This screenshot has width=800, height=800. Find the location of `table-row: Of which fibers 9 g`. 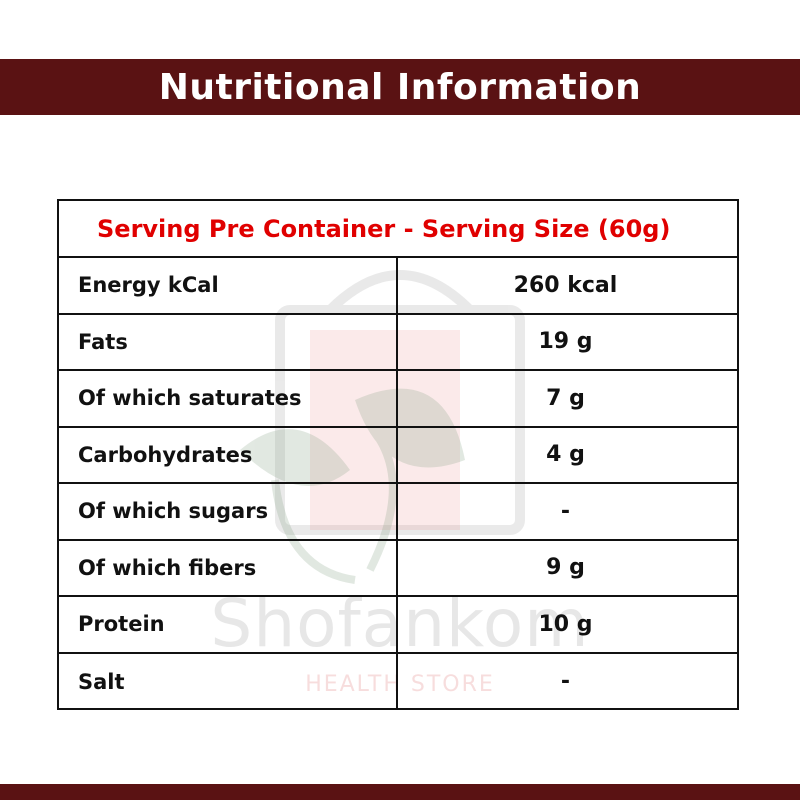

table-row: Of which fibers 9 g is located at coordinates (398, 569).